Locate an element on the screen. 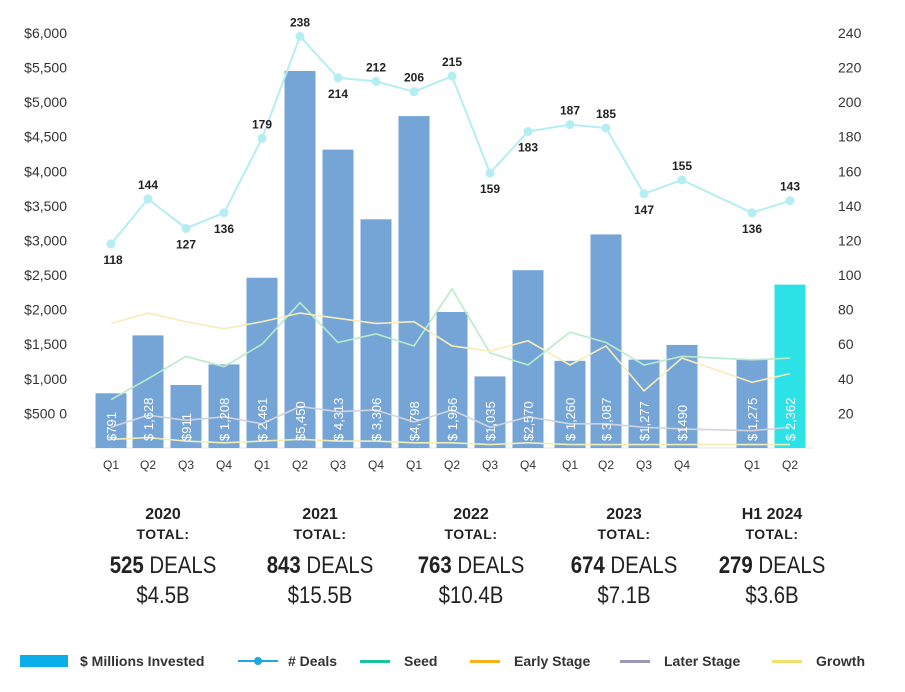 The height and width of the screenshot is (692, 905). summary-2023: 2023 TOTAL: 674 DEALS $7.1B is located at coordinates (624, 558).